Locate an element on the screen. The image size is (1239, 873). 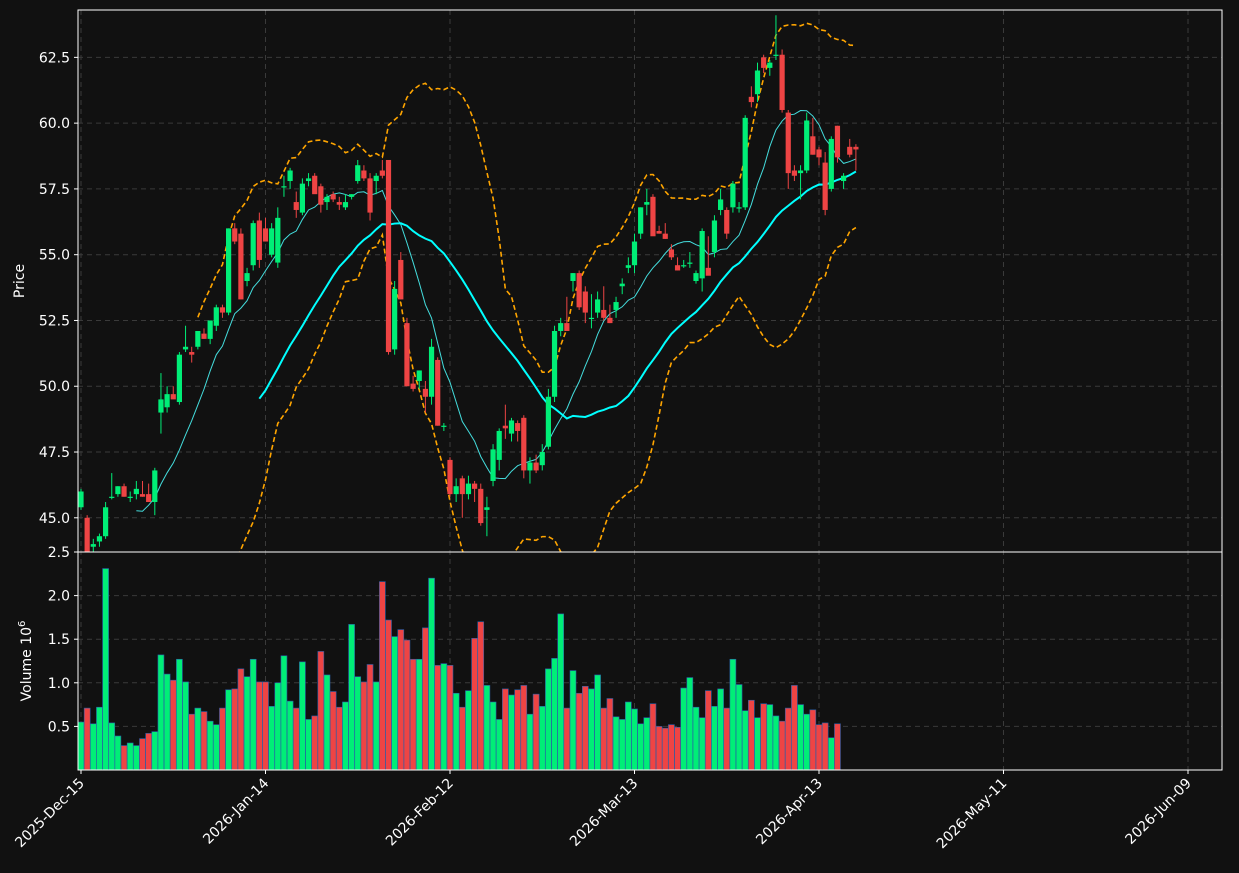
volume-tick-label: 2.5 is located at coordinates (59, 553).